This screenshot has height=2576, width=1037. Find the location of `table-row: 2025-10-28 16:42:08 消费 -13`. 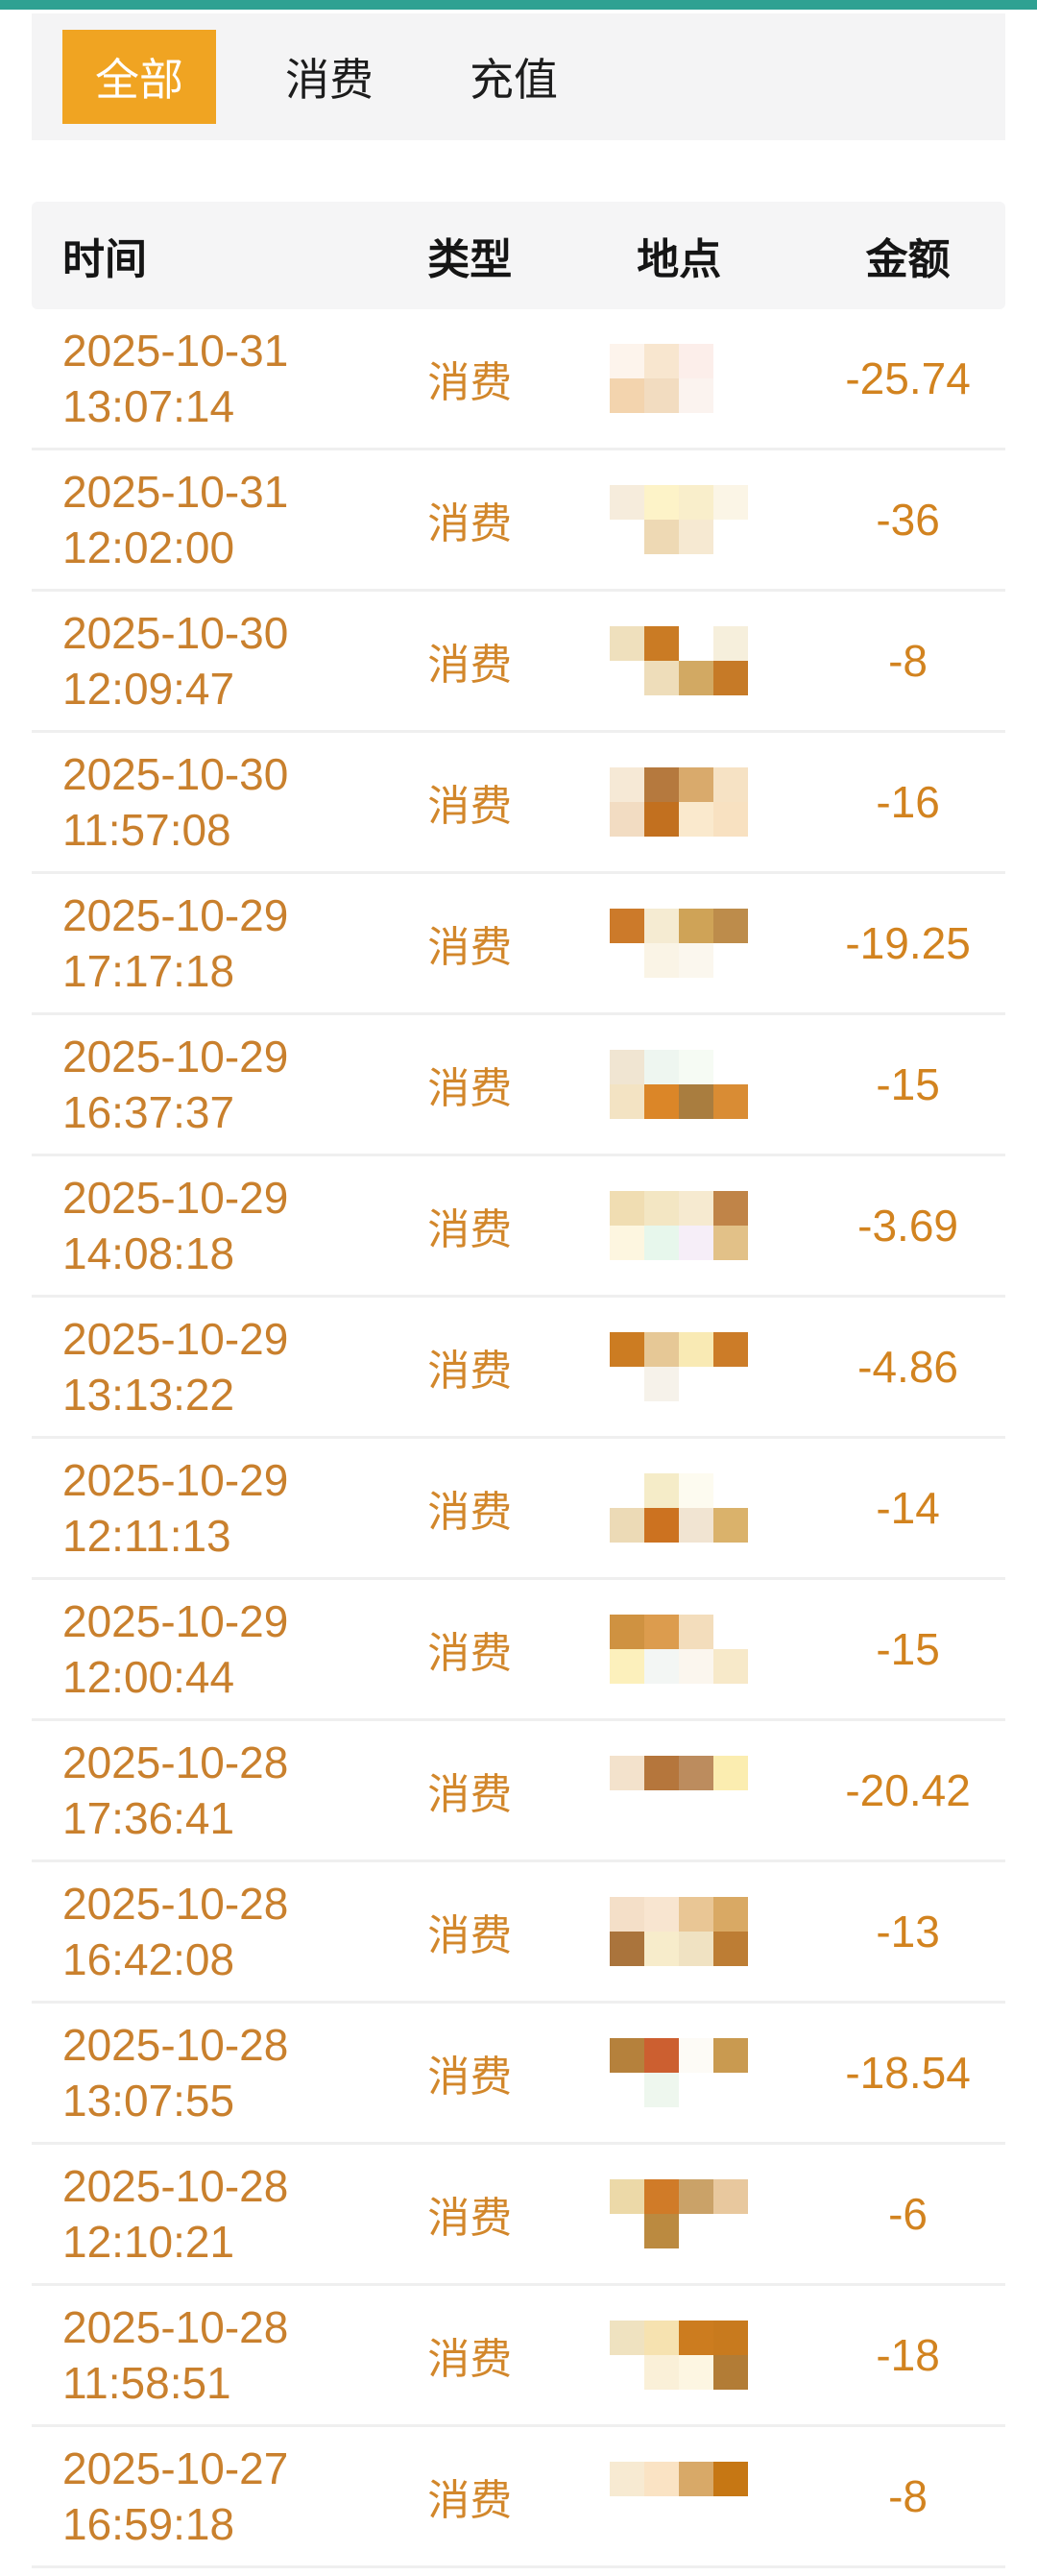

table-row: 2025-10-28 16:42:08 消费 -13 is located at coordinates (518, 1933).